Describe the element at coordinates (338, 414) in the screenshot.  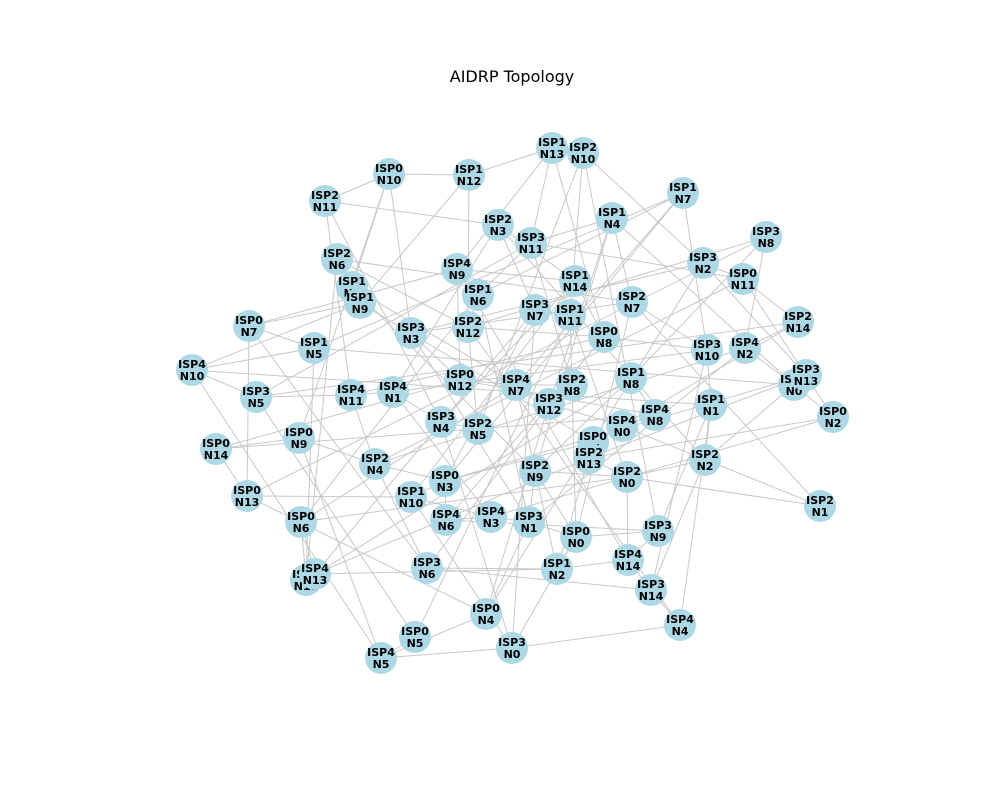
I see `edge-isp0-n12-isp0-n14` at that location.